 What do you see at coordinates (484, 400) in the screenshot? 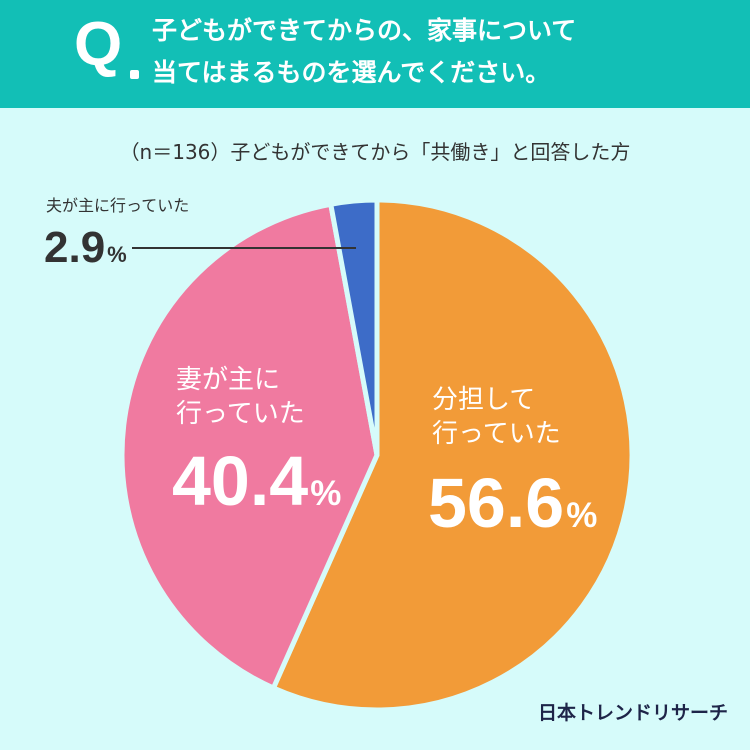
I see `share-label-line-1: 分担して` at bounding box center [484, 400].